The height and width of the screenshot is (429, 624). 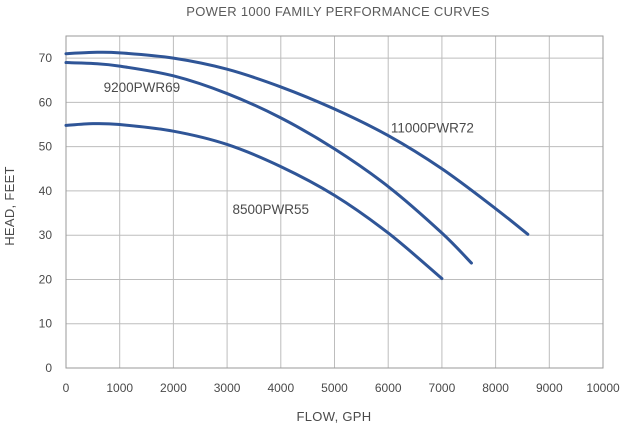 I want to click on y-tick-label: 60, so click(x=46, y=102).